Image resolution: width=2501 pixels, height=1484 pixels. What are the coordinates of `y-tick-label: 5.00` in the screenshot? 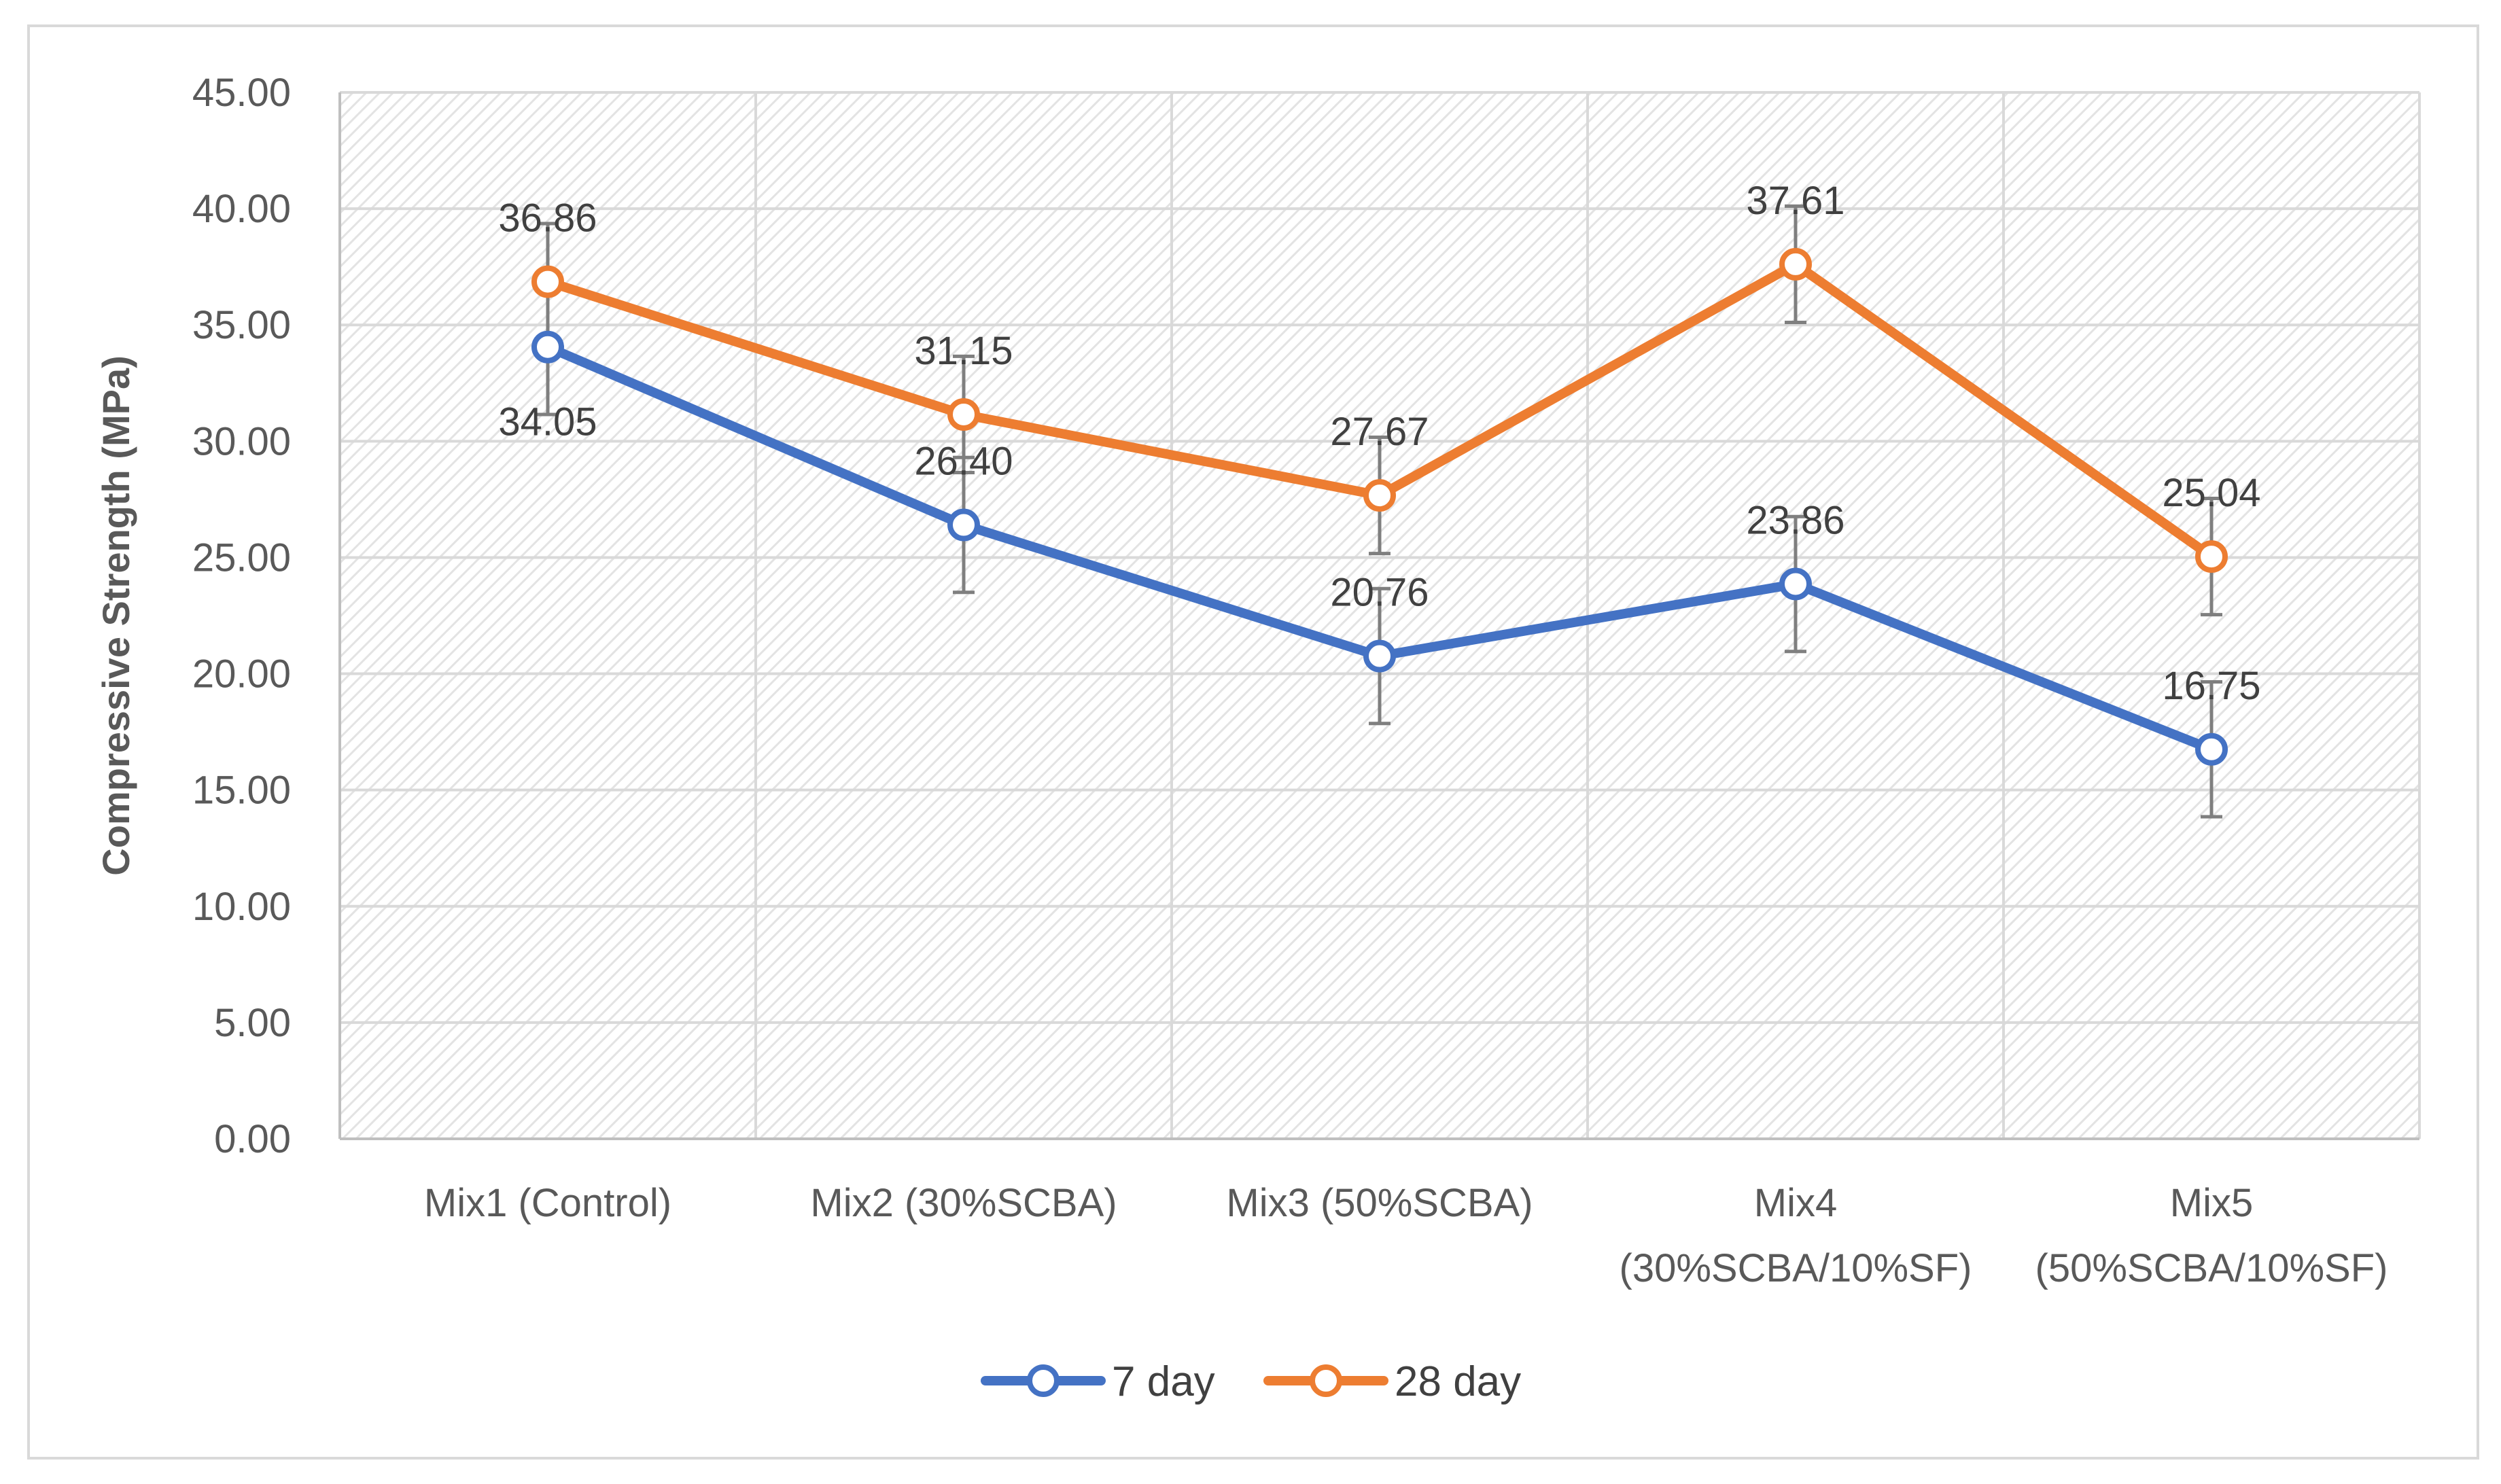 It's located at (252, 1023).